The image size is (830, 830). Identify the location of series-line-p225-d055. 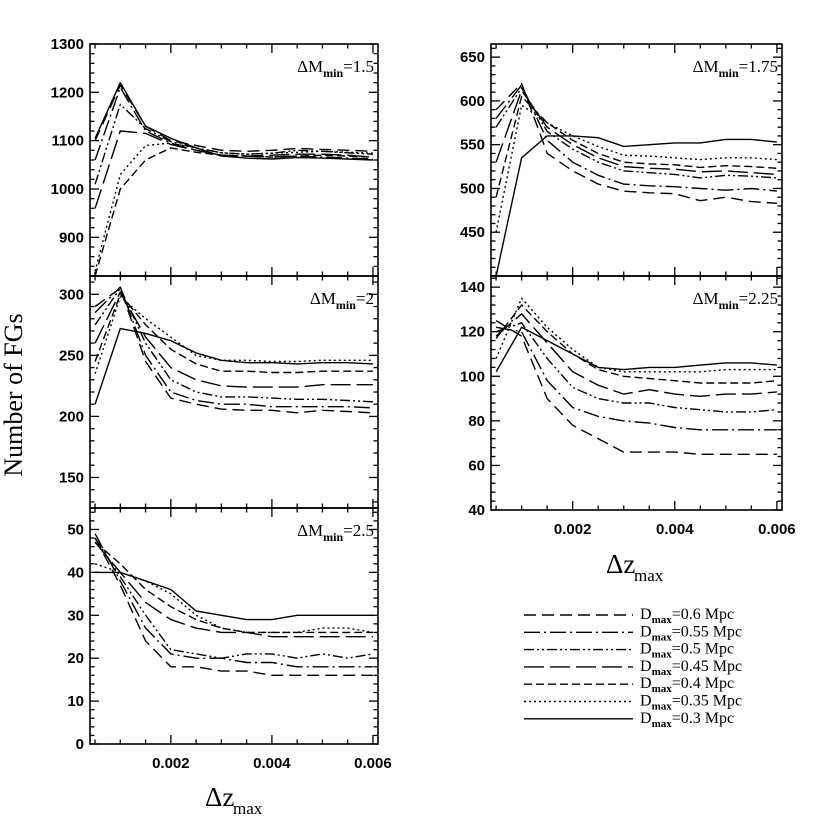
(636, 378).